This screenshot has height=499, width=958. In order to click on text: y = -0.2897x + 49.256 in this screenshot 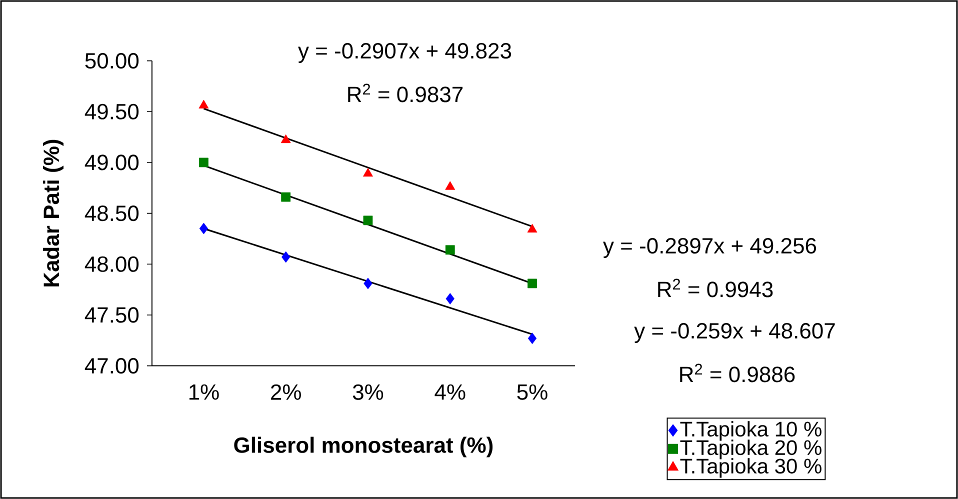, I will do `click(709, 248)`.